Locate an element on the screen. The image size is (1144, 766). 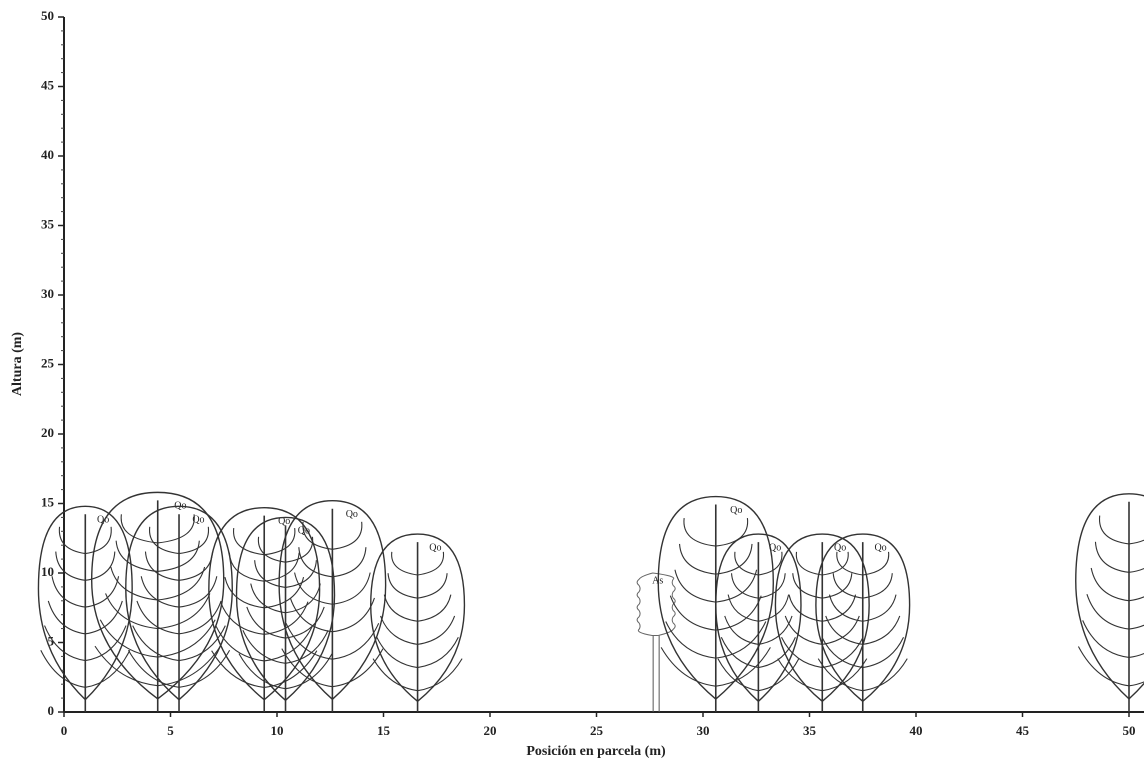
y-tick-label: 20 is located at coordinates (47, 432).